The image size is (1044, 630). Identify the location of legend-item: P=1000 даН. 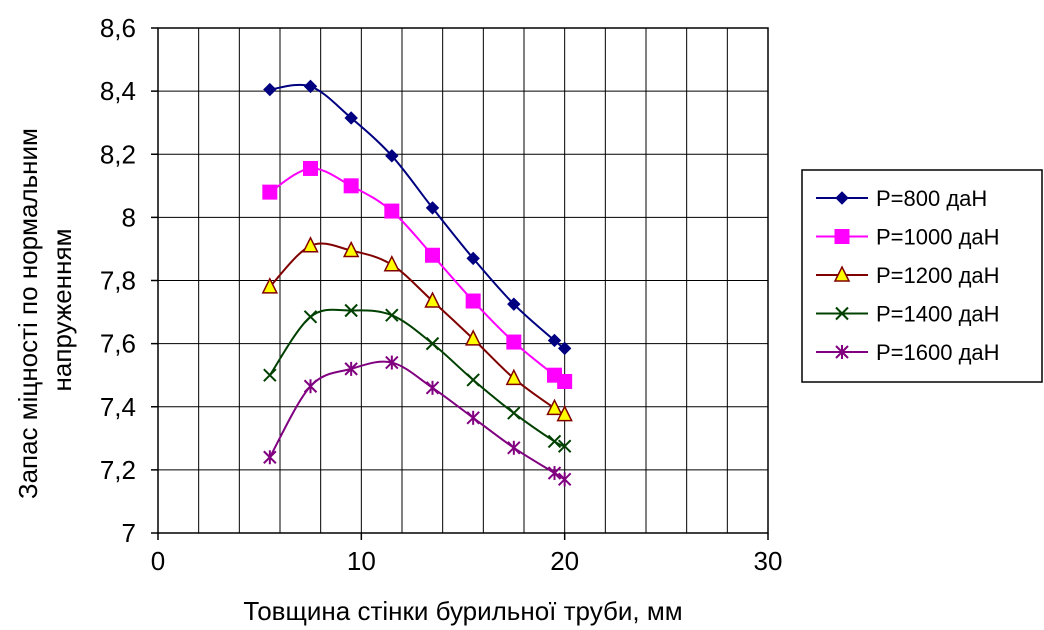
(908, 237).